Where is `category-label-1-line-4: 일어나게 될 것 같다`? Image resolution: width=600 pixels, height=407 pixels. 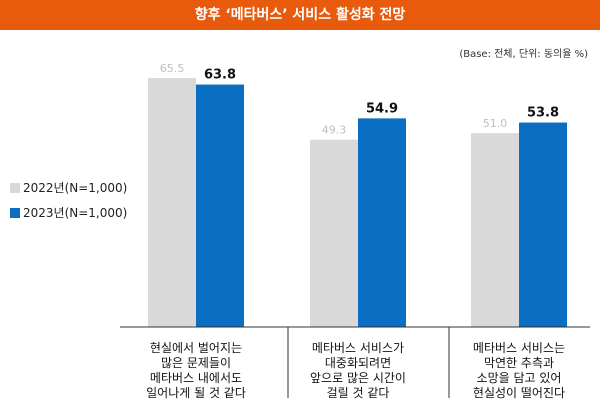
category-label-1-line-4: 일어나게 될 것 같다 is located at coordinates (196, 393).